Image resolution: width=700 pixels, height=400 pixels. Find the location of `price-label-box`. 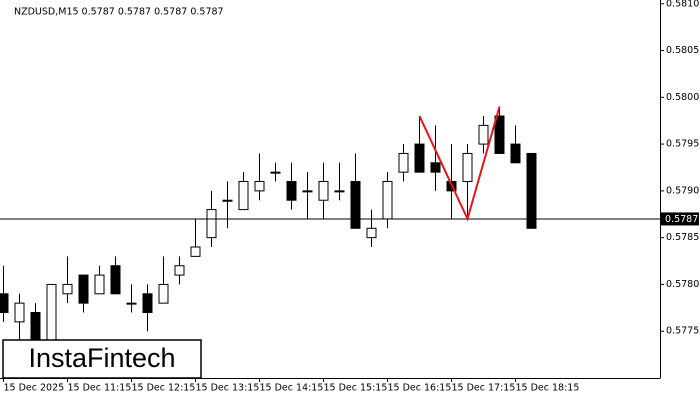

price-label-box is located at coordinates (680, 219).